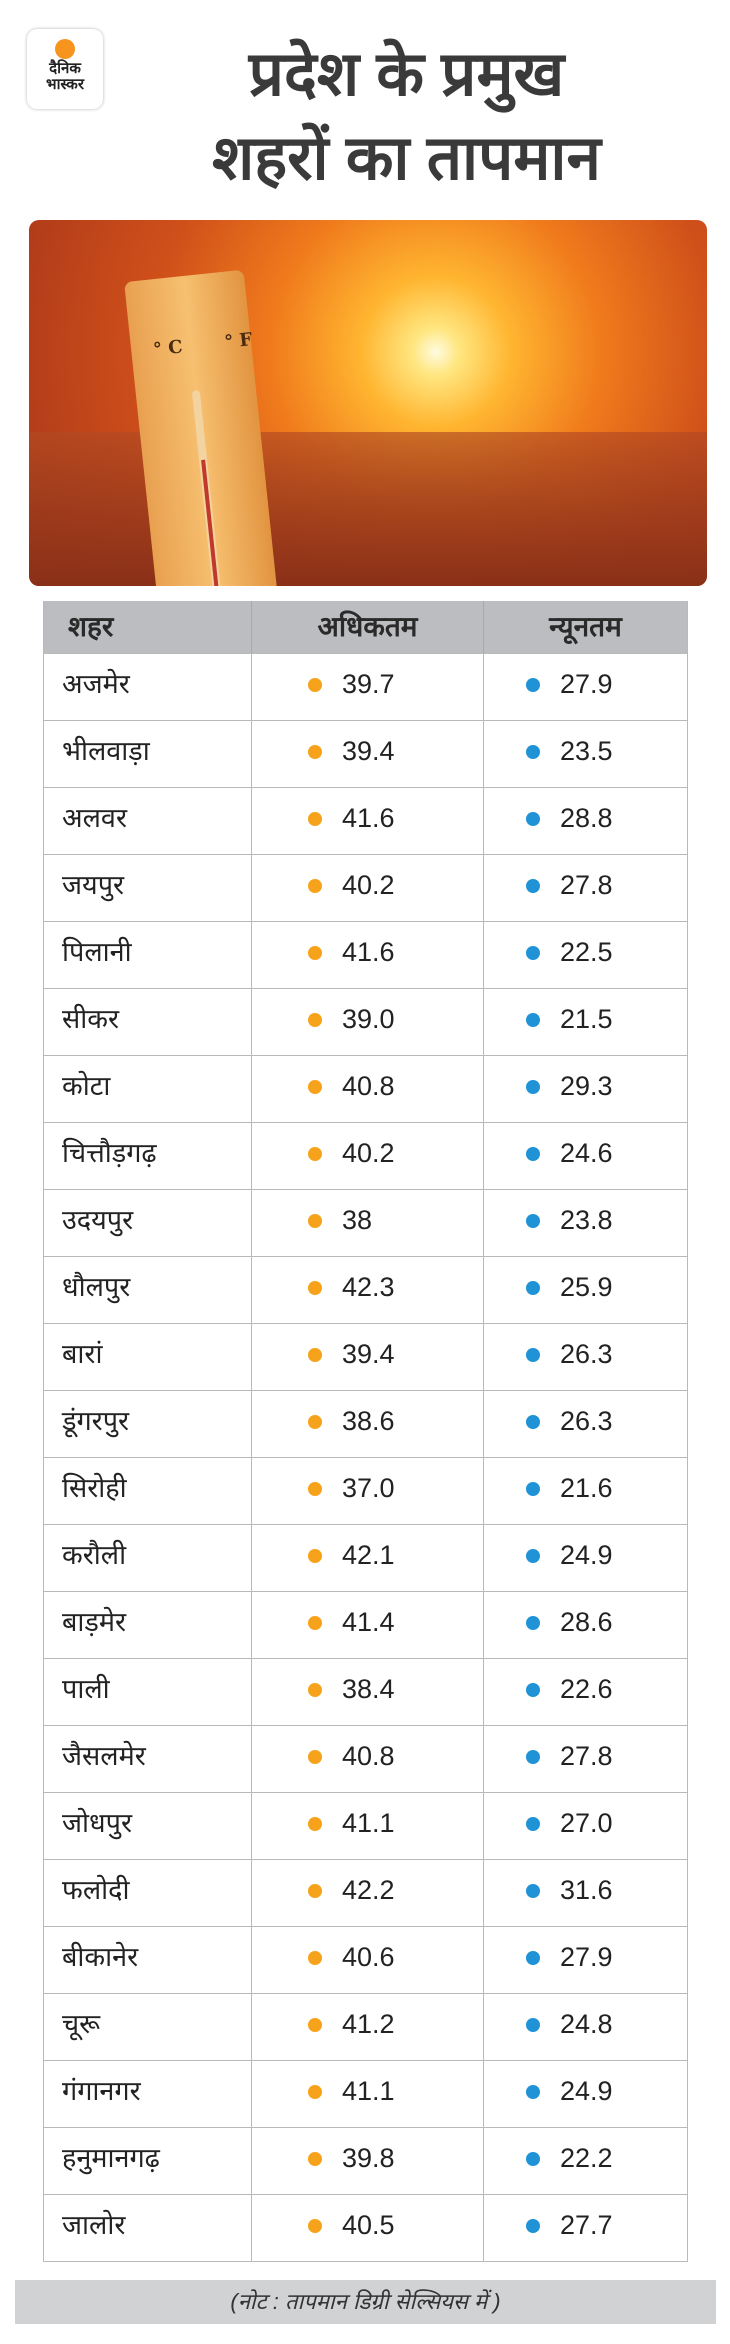 This screenshot has width=730, height=2344. What do you see at coordinates (148, 1155) in the screenshot?
I see `city-name: चित्तौड़गढ़` at bounding box center [148, 1155].